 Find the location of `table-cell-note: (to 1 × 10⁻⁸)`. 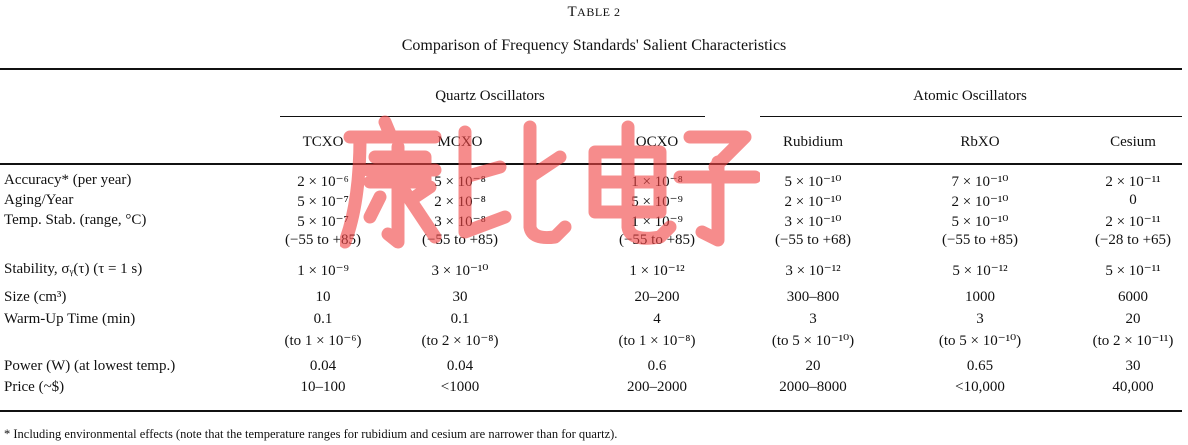

table-cell-note: (to 1 × 10⁻⁸) is located at coordinates (657, 341).